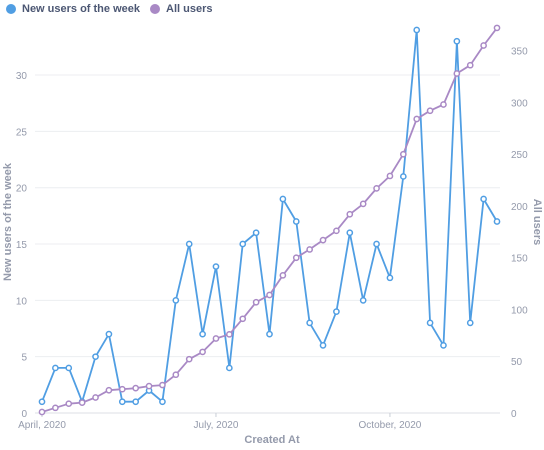 The image size is (544, 450). I want to click on y-right-tick-label: 250, so click(519, 155).